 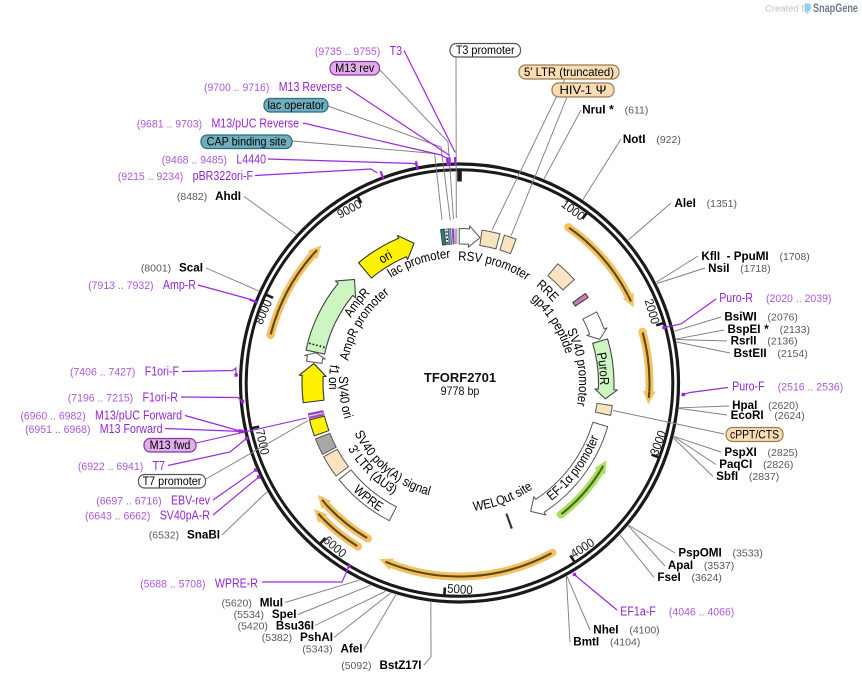 What do you see at coordinates (120, 286) in the screenshot?
I see `svg-text: (7913 .. 7932)` at bounding box center [120, 286].